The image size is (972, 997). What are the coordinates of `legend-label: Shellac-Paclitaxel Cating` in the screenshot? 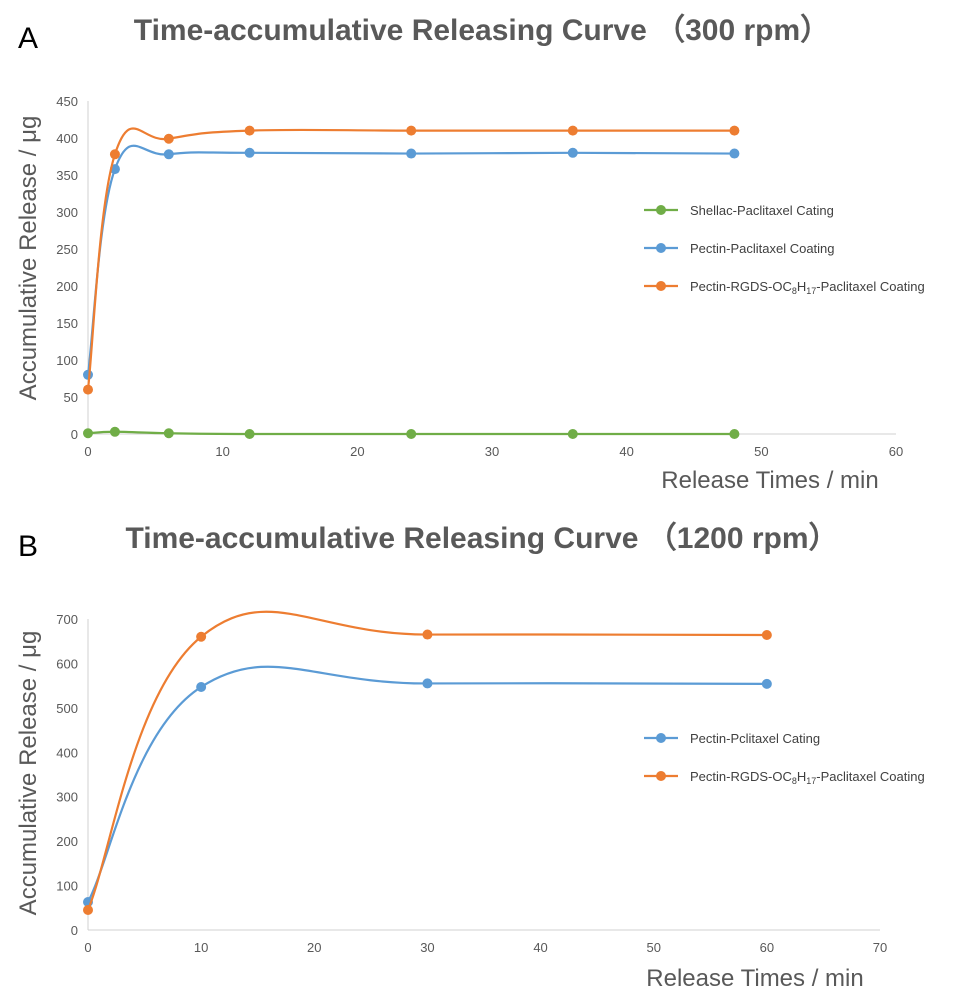 It's located at (762, 210).